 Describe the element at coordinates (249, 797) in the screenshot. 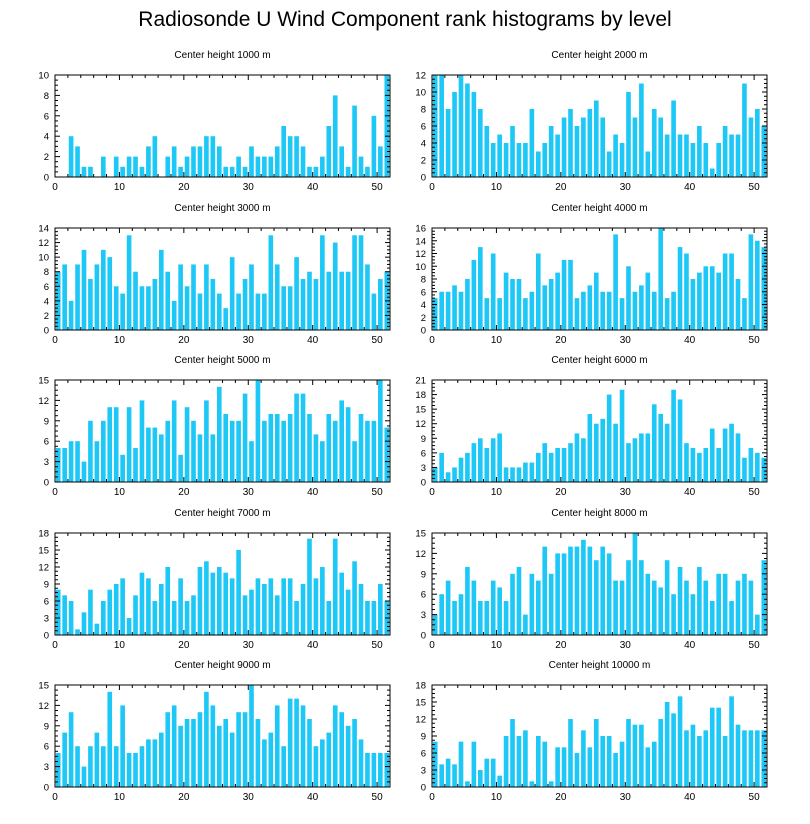

I see `x-tick-label: 30` at that location.